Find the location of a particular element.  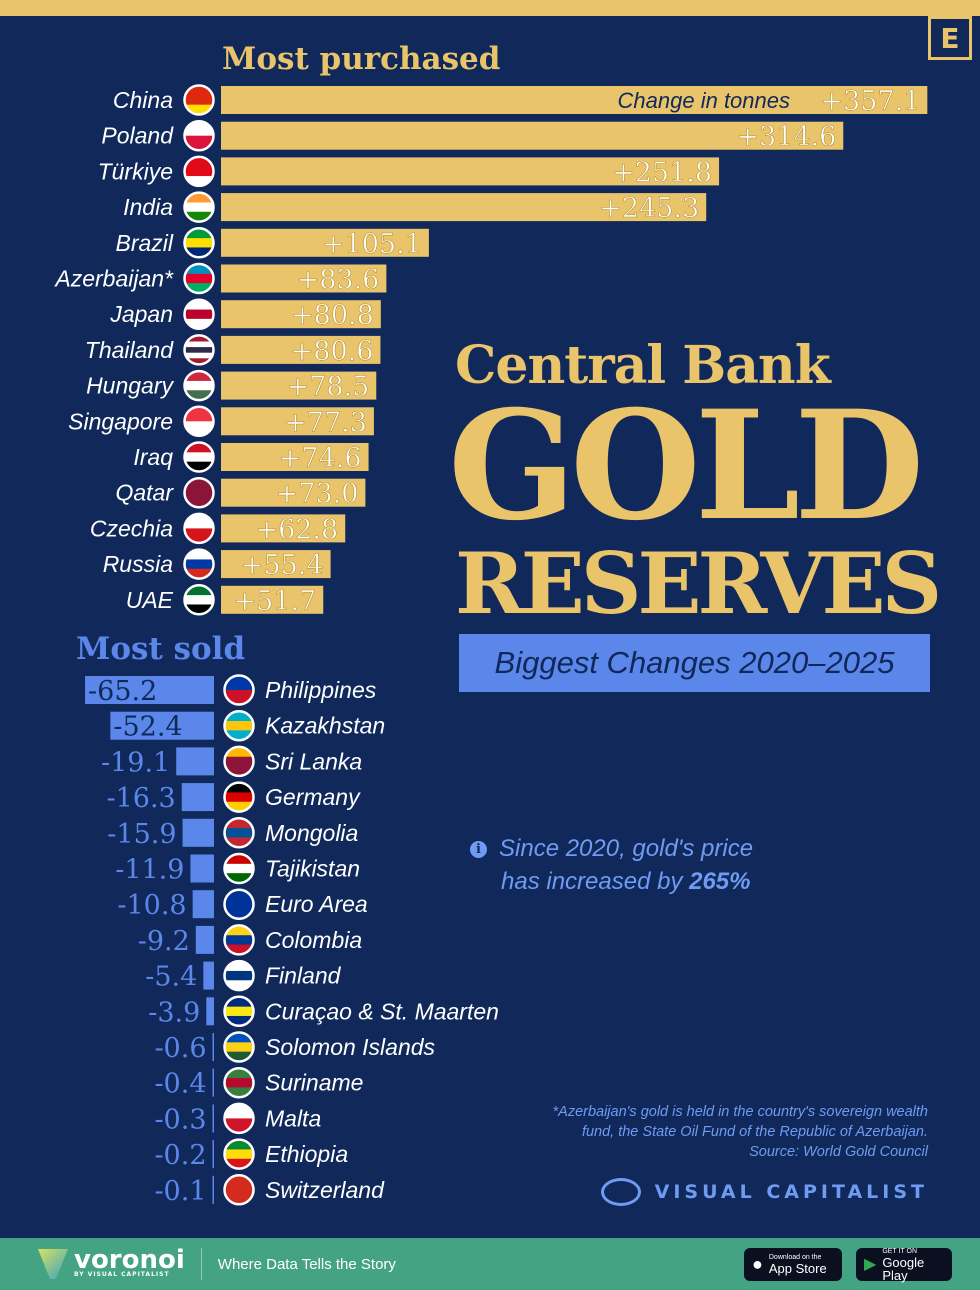

flag-icon-p4 is located at coordinates (199, 243).